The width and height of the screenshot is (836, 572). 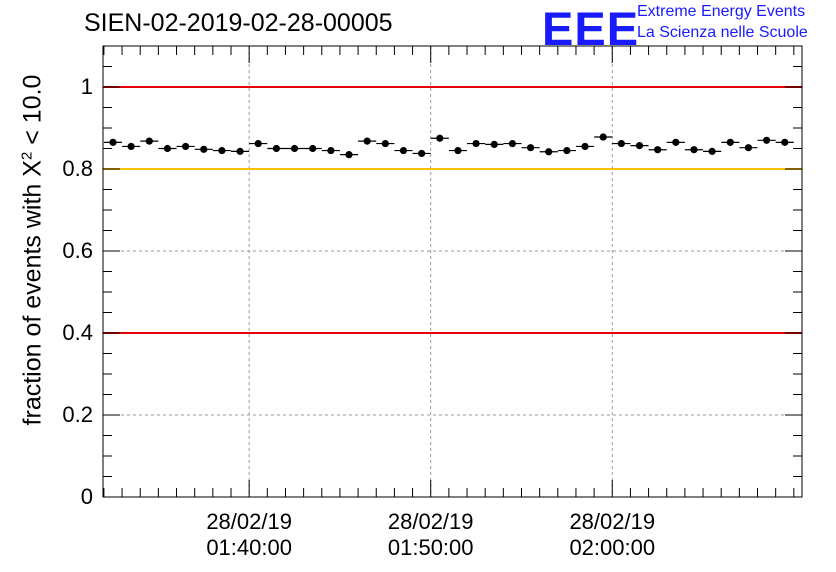 What do you see at coordinates (612, 547) in the screenshot?
I see `x-tick-label-time: 02:00:00` at bounding box center [612, 547].